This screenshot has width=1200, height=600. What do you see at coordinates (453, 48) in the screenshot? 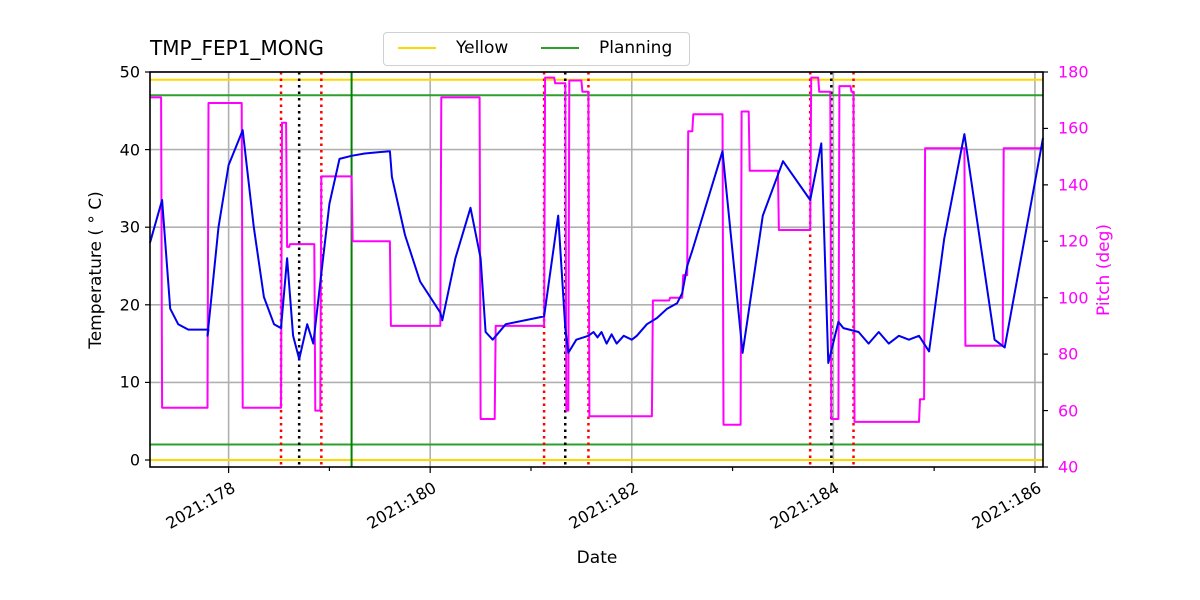
I see `legend-item-yellow: Yellow` at bounding box center [453, 48].